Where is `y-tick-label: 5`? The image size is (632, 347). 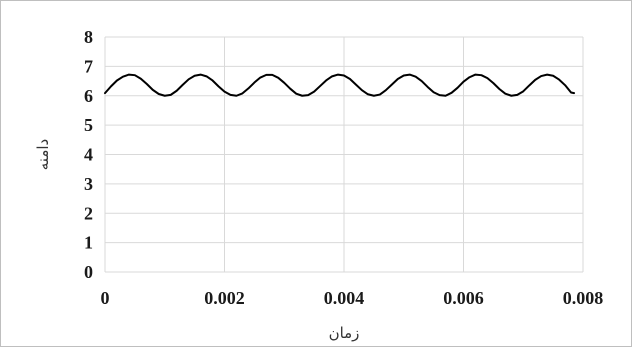
y-tick-label: 5 is located at coordinates (88, 125).